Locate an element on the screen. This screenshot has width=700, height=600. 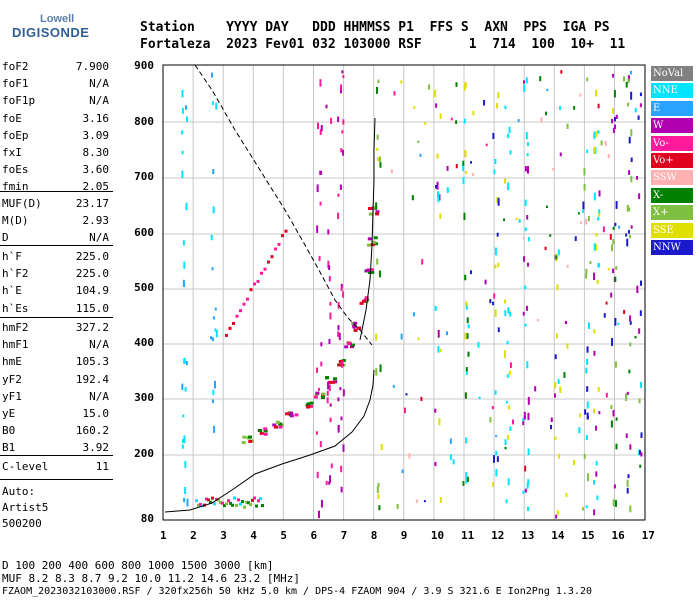
trace-dashed-curve is located at coordinates (283, 205).